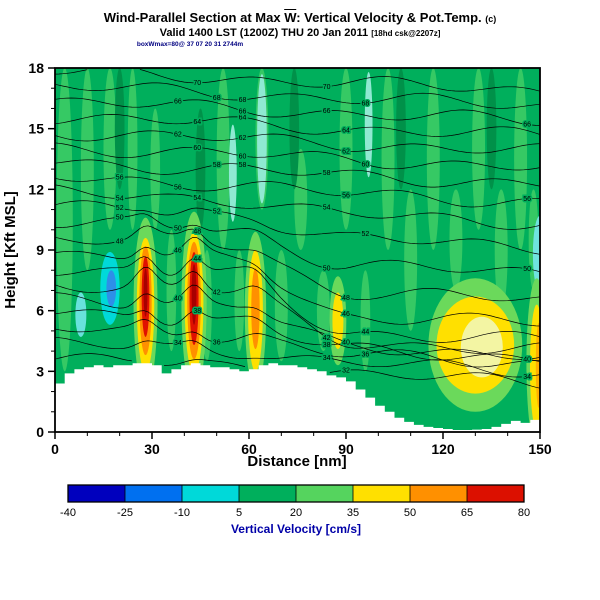  I want to click on y-tick-label: 9, so click(40, 250).